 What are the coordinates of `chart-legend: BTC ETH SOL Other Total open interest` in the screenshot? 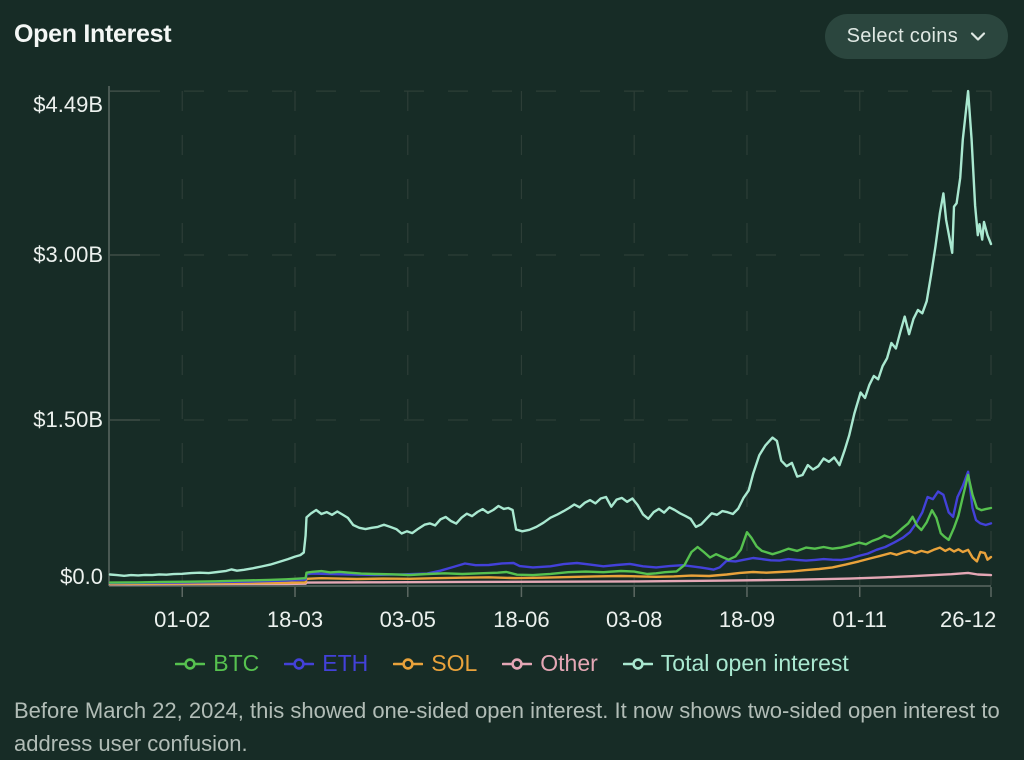 It's located at (512, 663).